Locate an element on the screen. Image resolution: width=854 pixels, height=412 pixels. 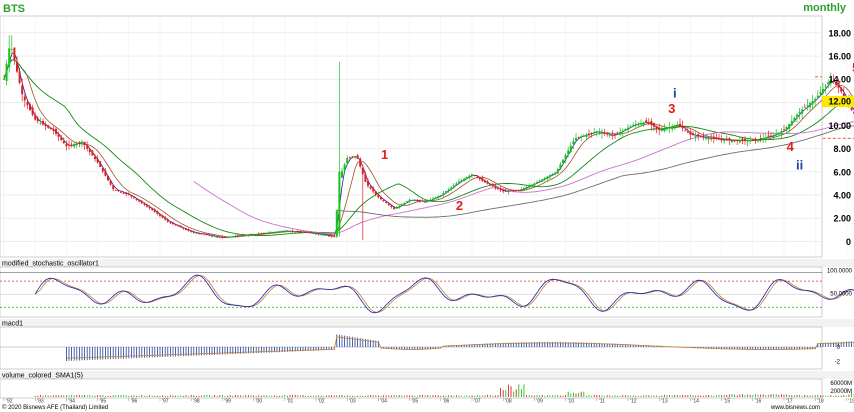
year-tick-label: '01 is located at coordinates (290, 402).